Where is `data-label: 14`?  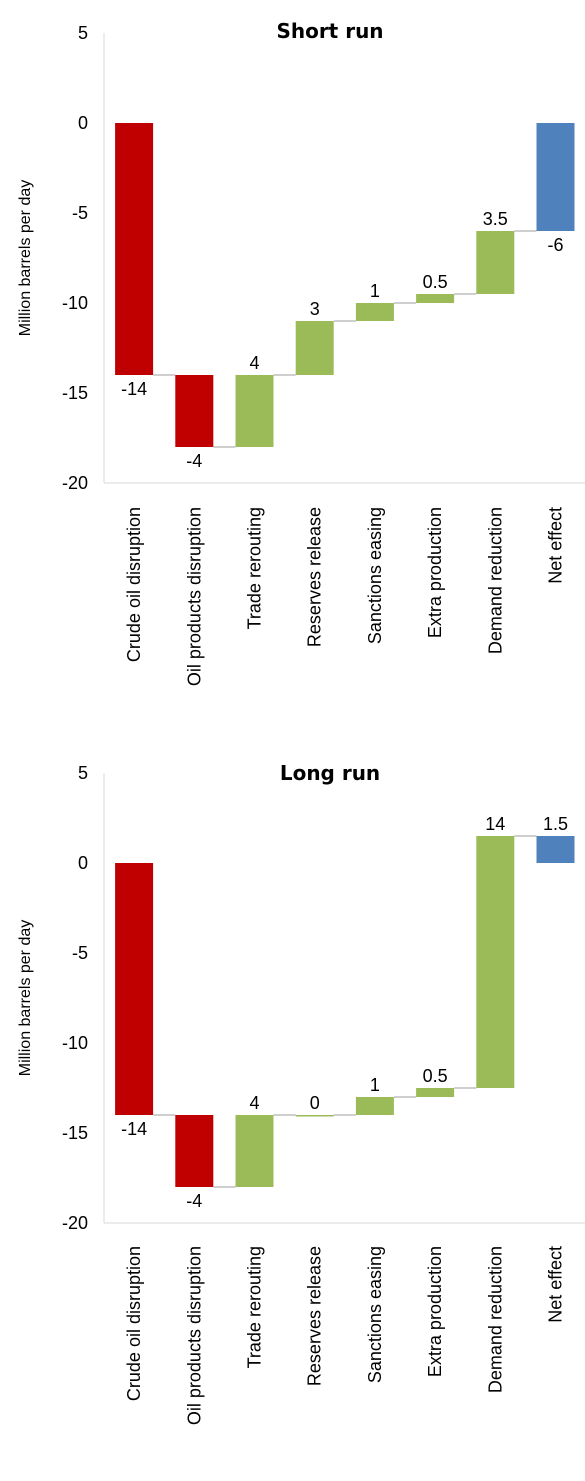
data-label: 14 is located at coordinates (495, 824).